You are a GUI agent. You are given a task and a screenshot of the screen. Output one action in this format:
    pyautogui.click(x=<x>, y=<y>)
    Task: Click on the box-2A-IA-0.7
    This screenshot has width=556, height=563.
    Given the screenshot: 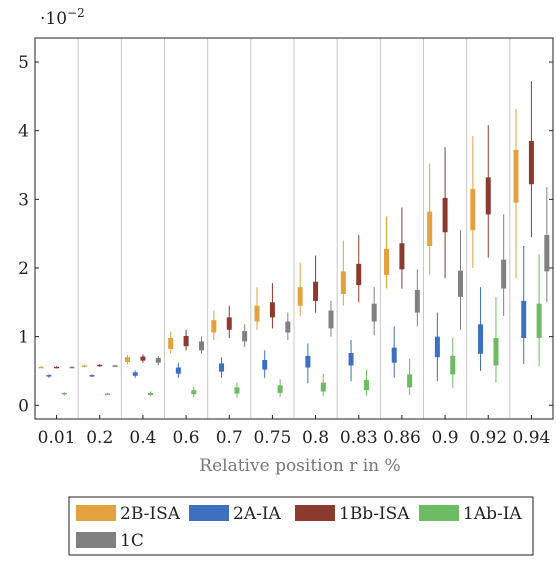 What is the action you would take?
    pyautogui.click(x=222, y=367)
    